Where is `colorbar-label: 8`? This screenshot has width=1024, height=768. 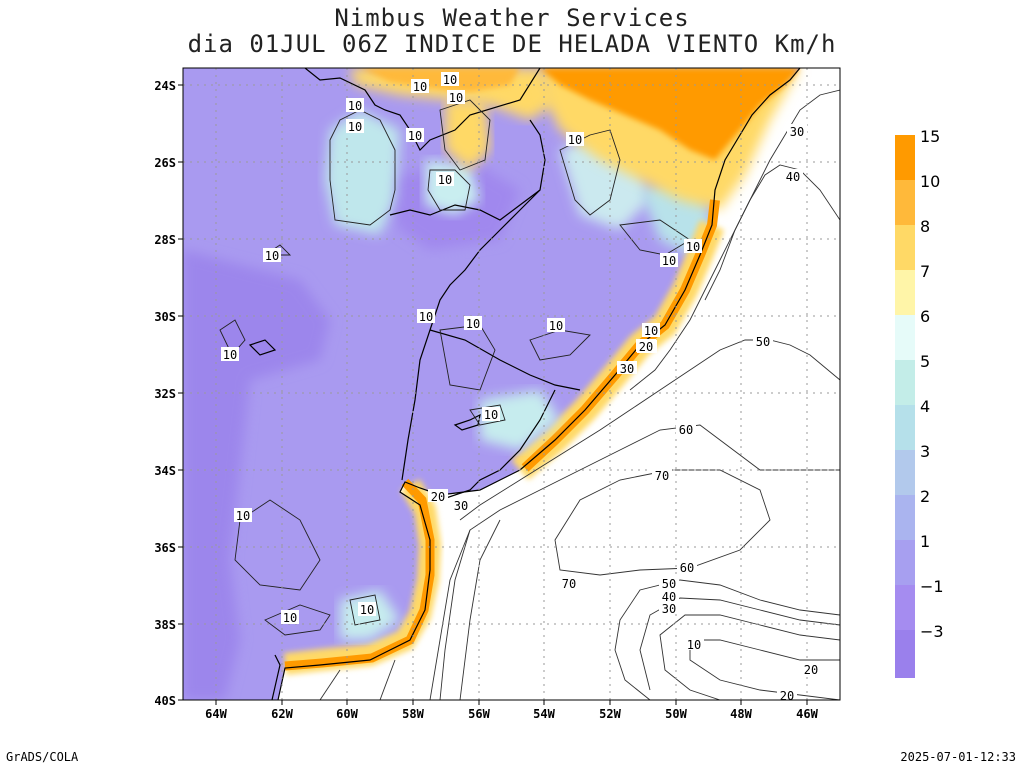
colorbar-label: 8 is located at coordinates (925, 226).